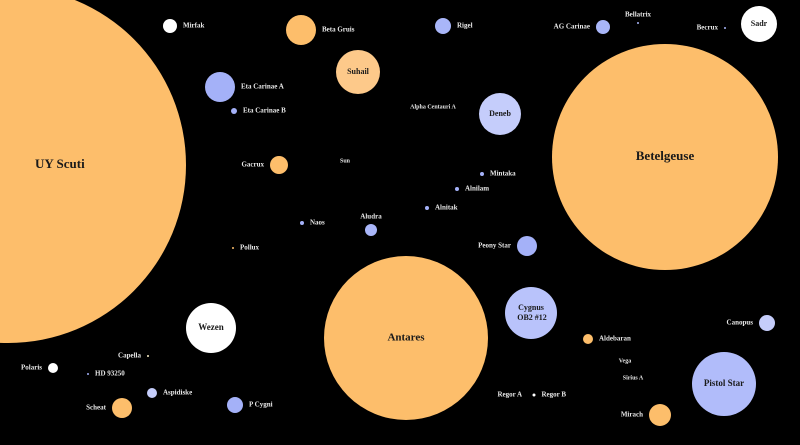 This screenshot has width=800, height=445. Describe the element at coordinates (509, 395) in the screenshot. I see `star-label: Regor A` at that location.